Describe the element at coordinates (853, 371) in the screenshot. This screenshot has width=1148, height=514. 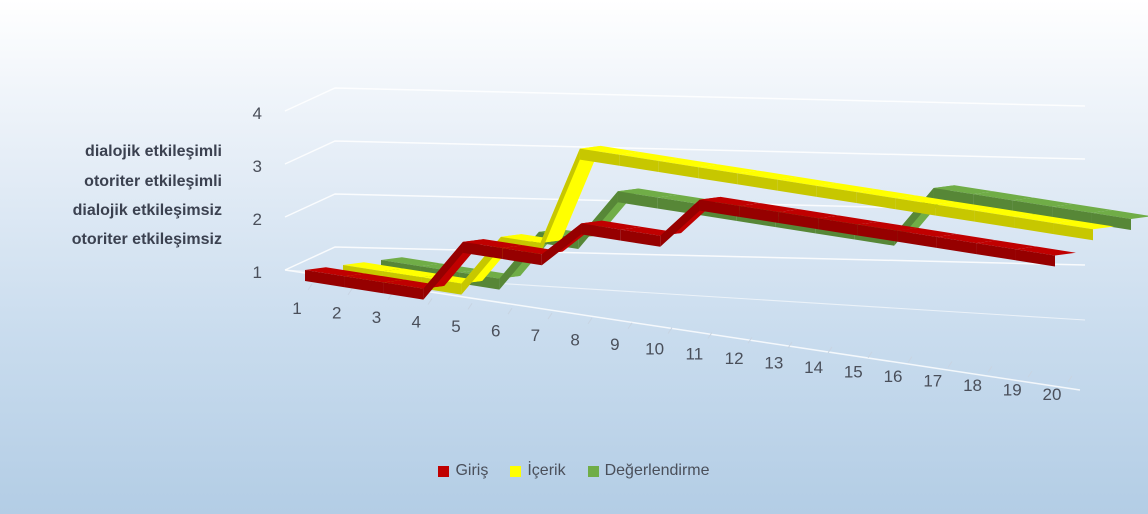
I see `x-tick-15: 15` at that location.